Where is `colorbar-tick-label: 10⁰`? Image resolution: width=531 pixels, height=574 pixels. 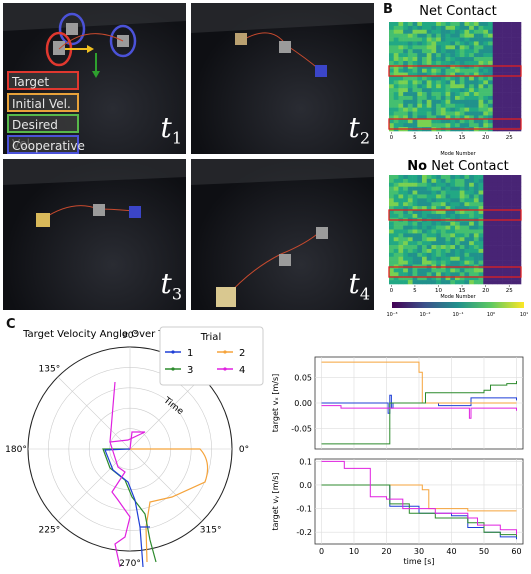
colorbar-tick-label: 10⁰ is located at coordinates (491, 315).